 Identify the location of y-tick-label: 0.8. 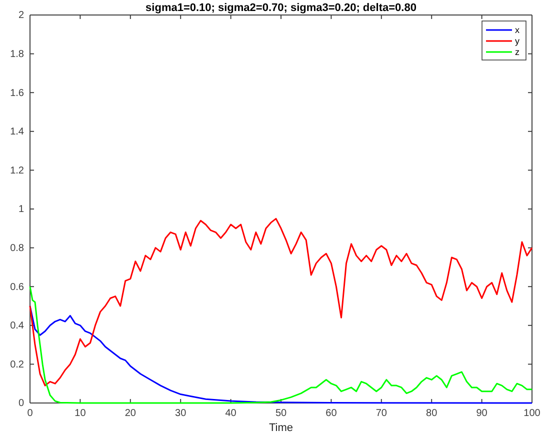
(17, 248).